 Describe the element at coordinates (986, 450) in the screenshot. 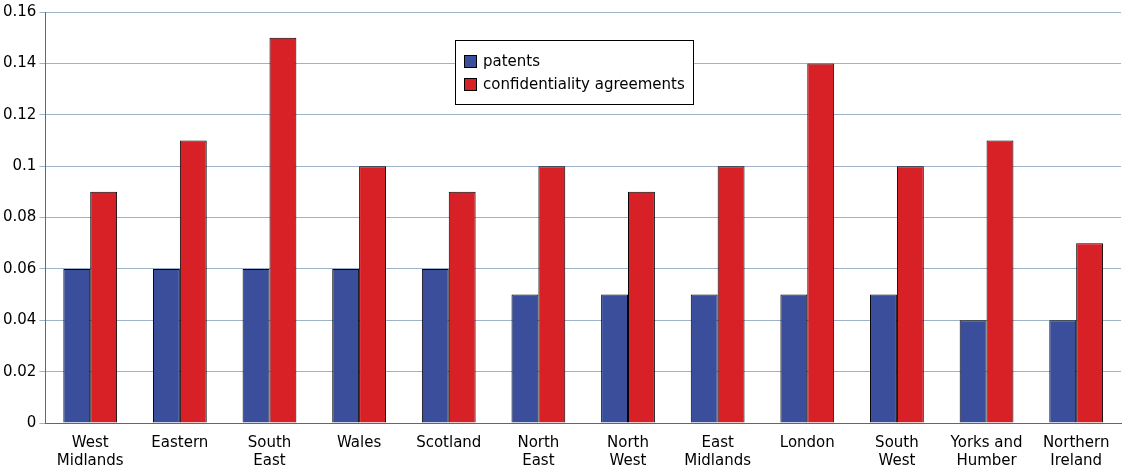

I see `x-tick-label: Yorks and Humber` at that location.